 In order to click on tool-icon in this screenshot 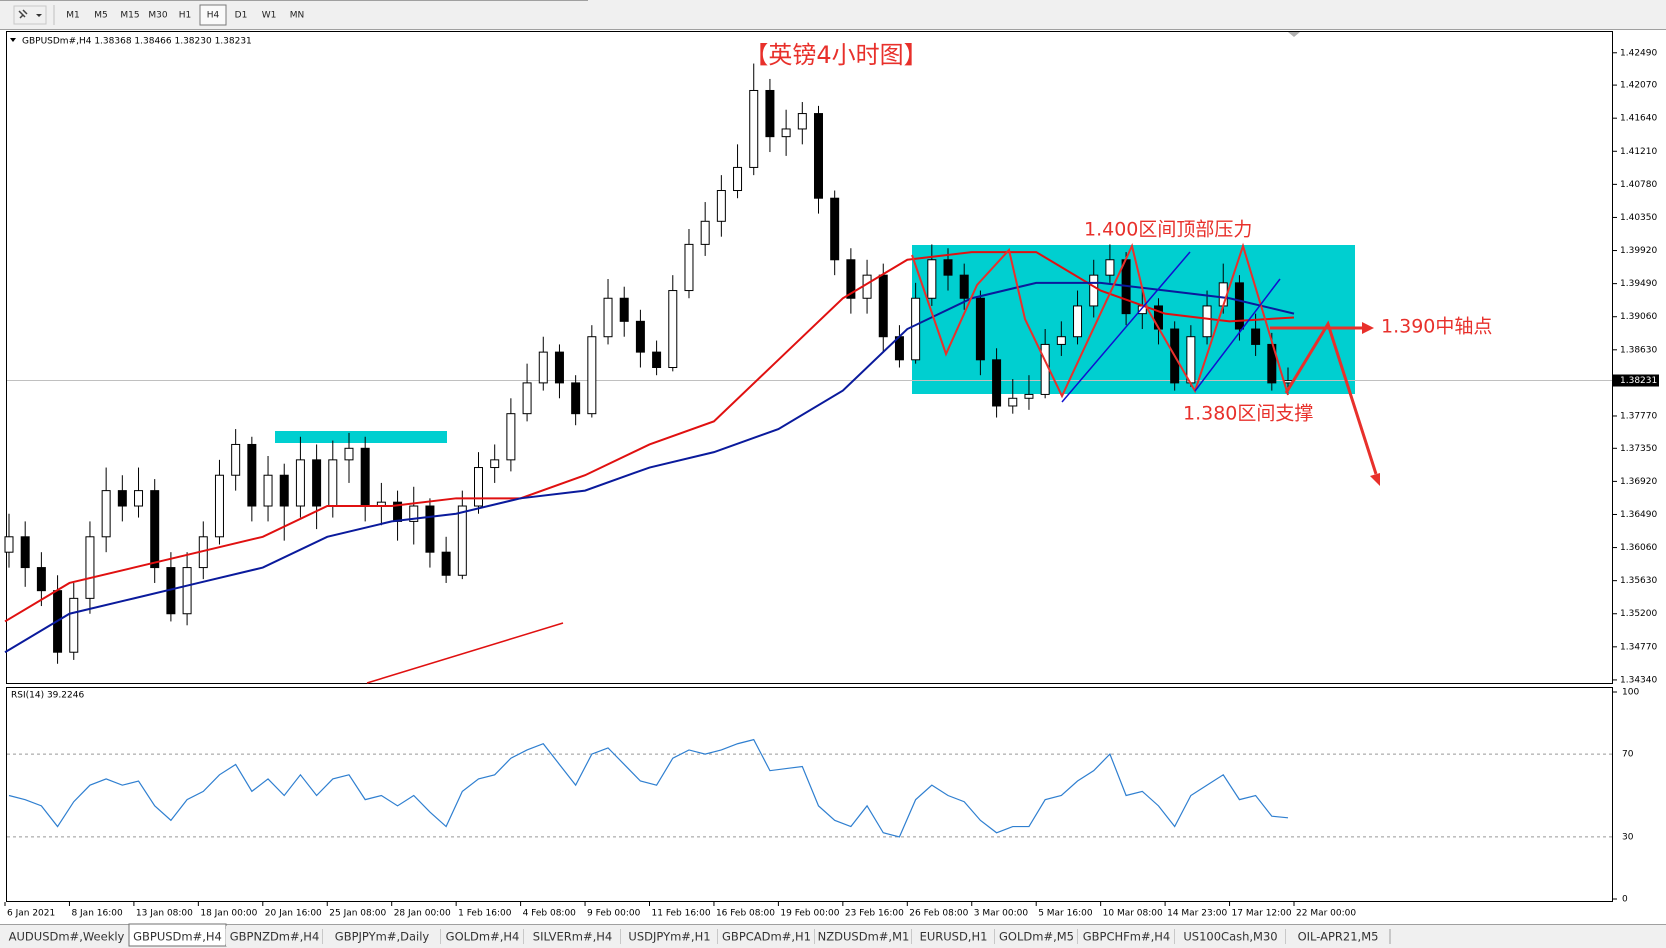, I will do `click(30, 15)`.